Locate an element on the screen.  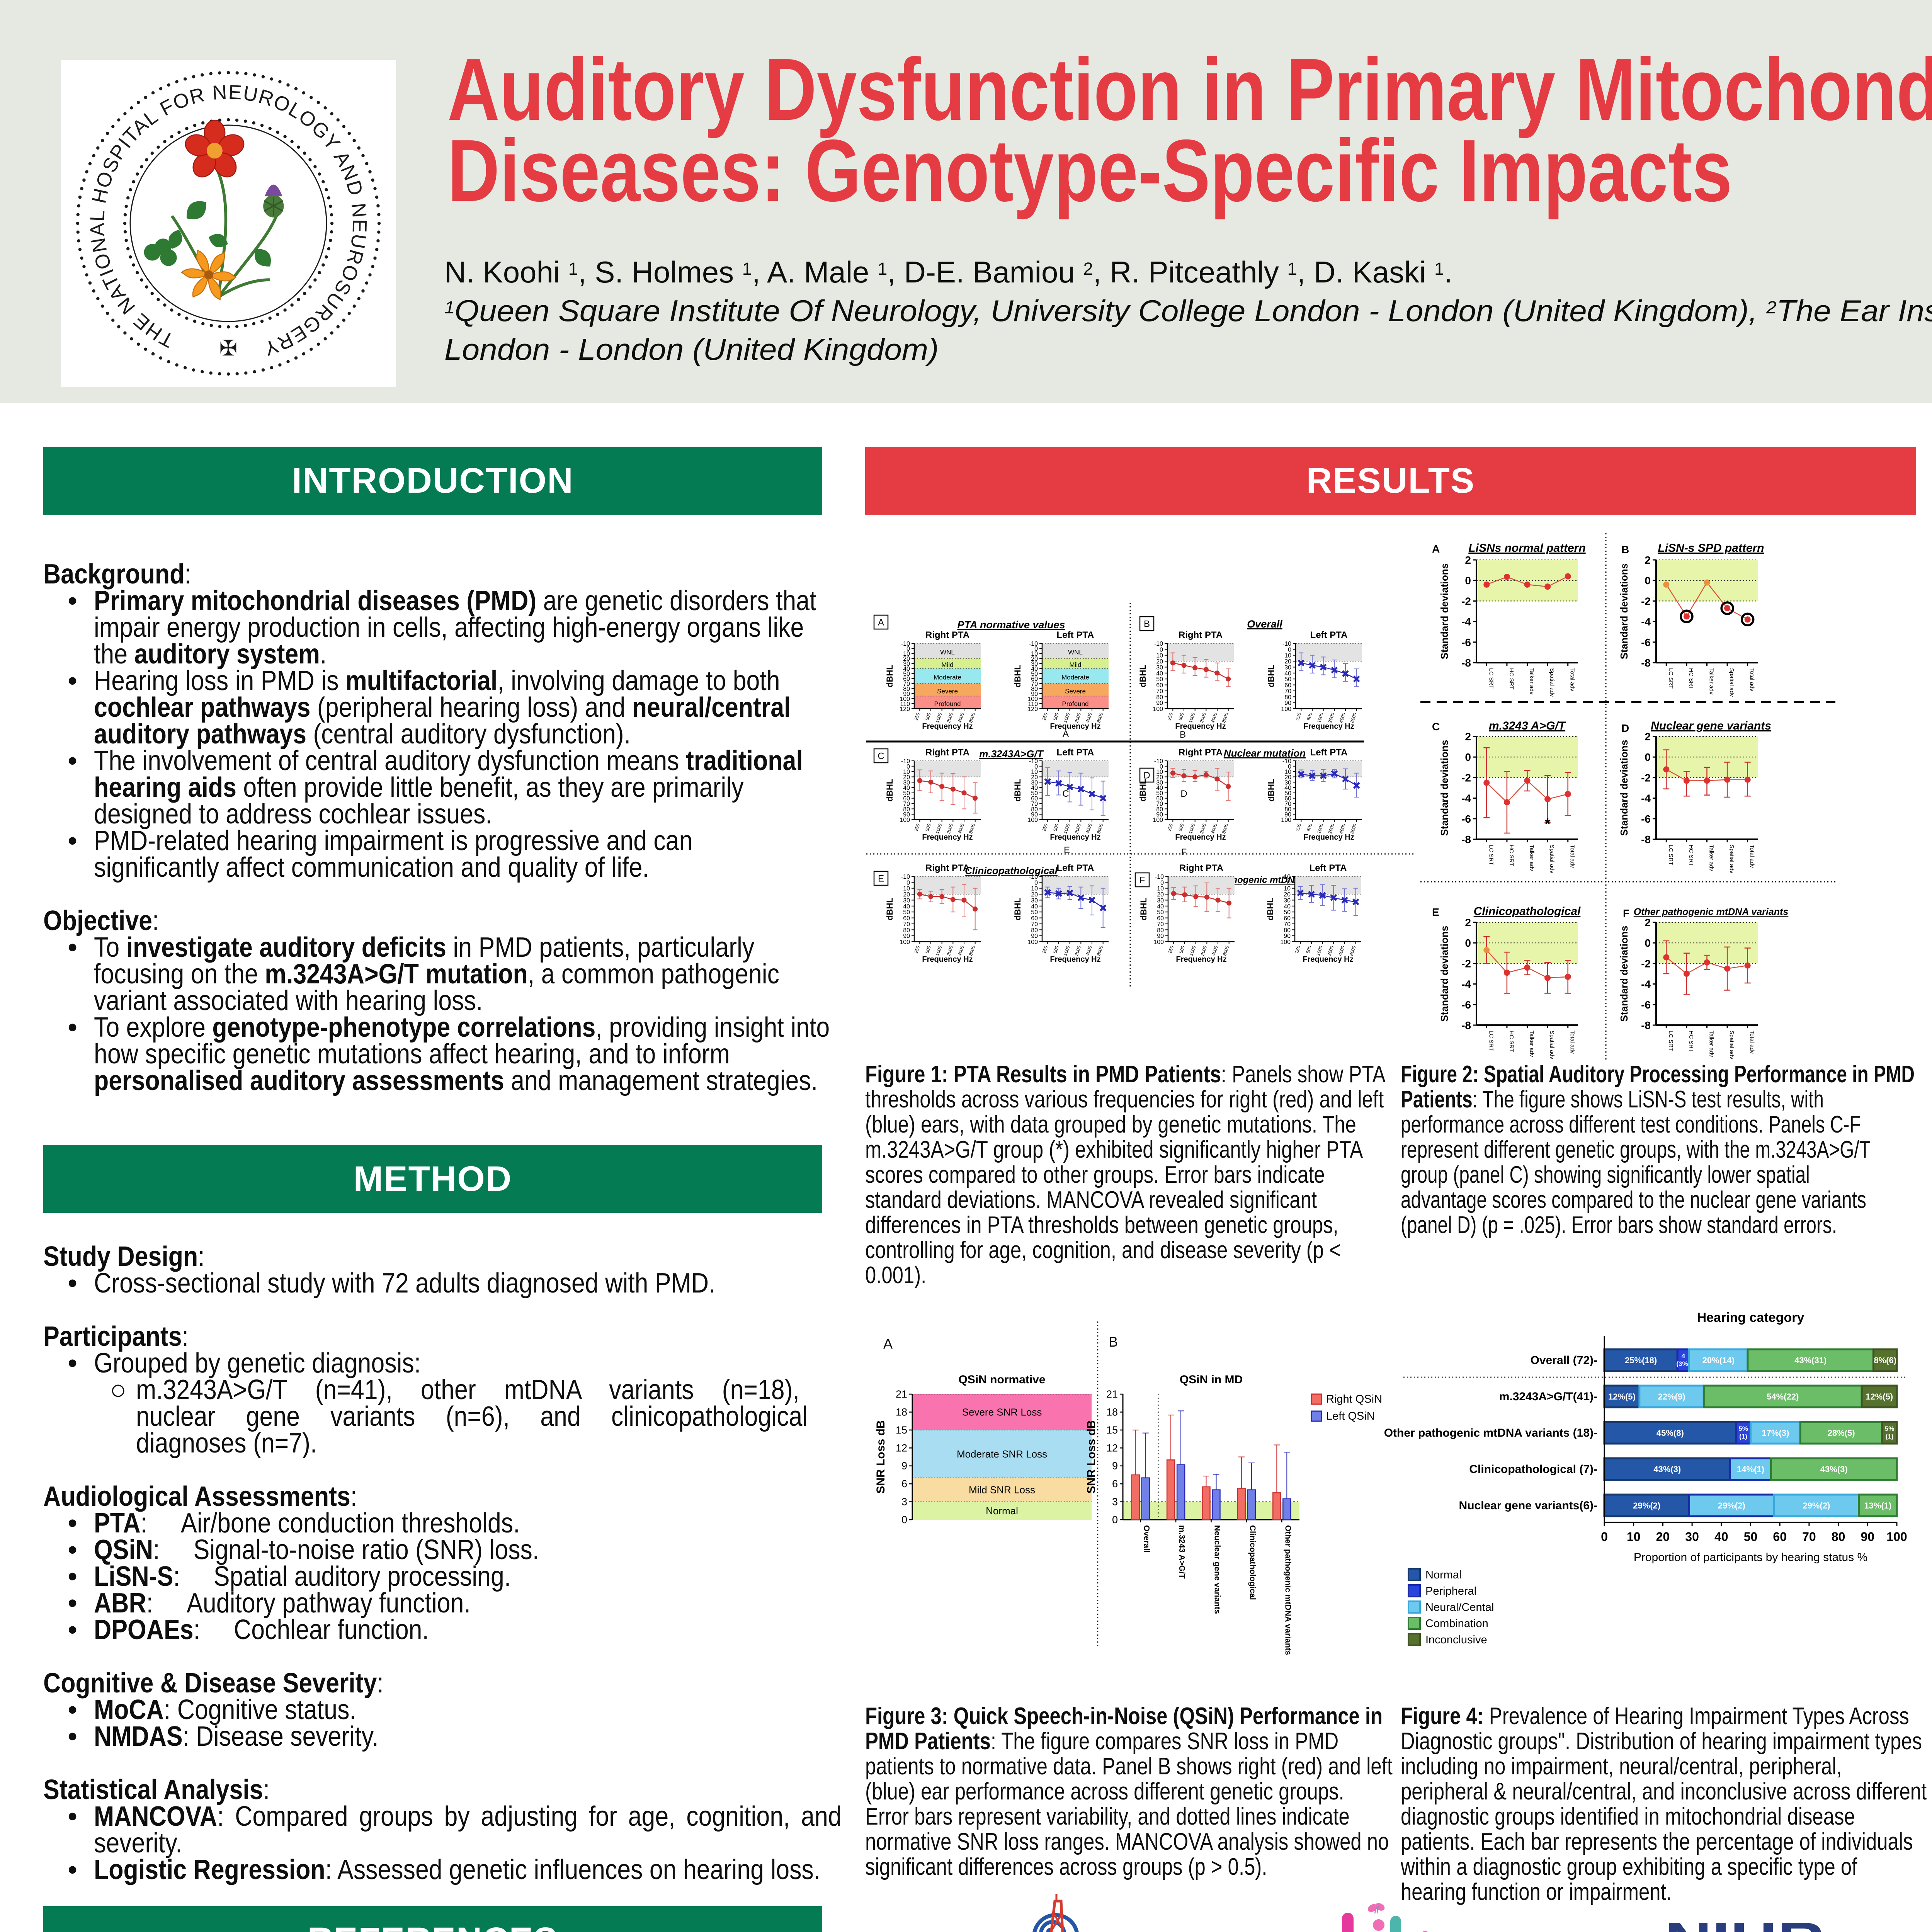
svg-text: Standard deviations is located at coordinates (1624, 611).